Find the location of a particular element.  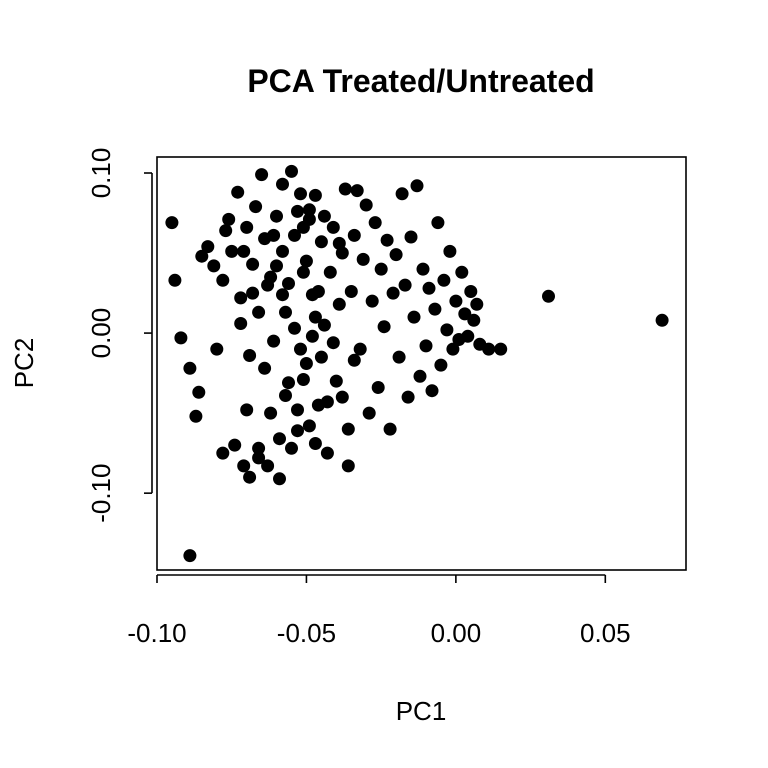

y-axis-label: PC2 is located at coordinates (24, 363).